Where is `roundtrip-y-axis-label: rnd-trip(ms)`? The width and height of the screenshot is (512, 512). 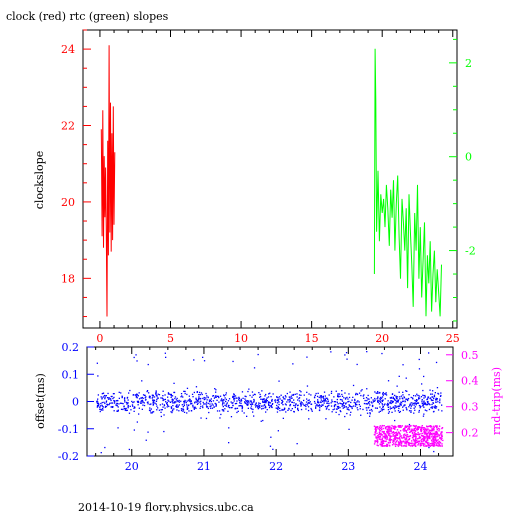 roundtrip-y-axis-label: rnd-trip(ms) is located at coordinates (496, 401).